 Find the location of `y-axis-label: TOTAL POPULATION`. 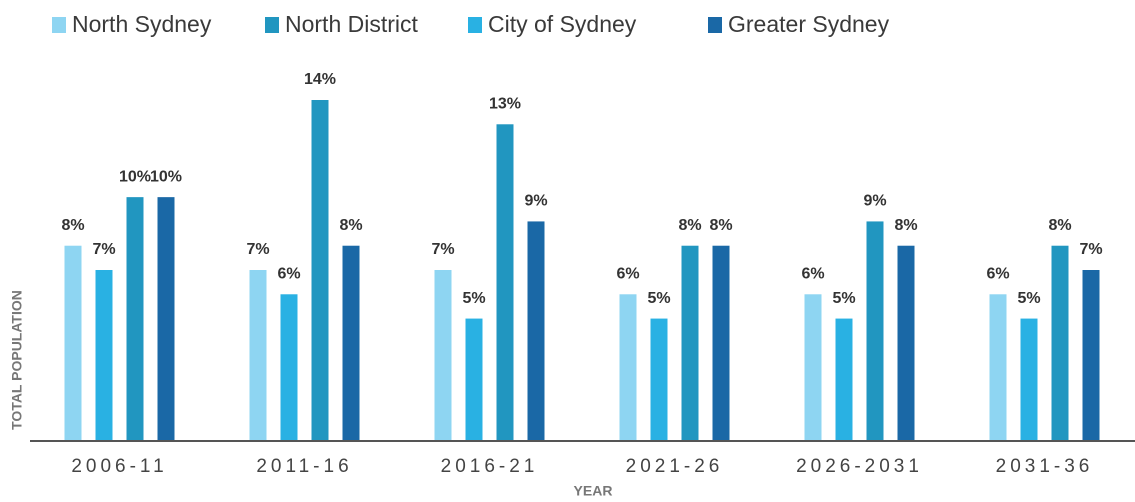

y-axis-label: TOTAL POPULATION is located at coordinates (17, 360).